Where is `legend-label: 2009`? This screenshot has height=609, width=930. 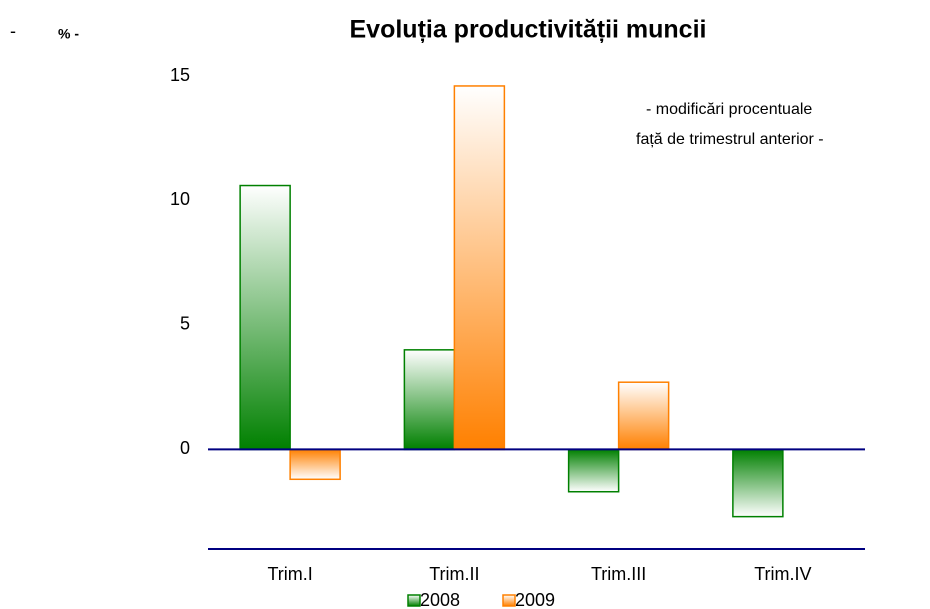
legend-label: 2009 is located at coordinates (535, 599).